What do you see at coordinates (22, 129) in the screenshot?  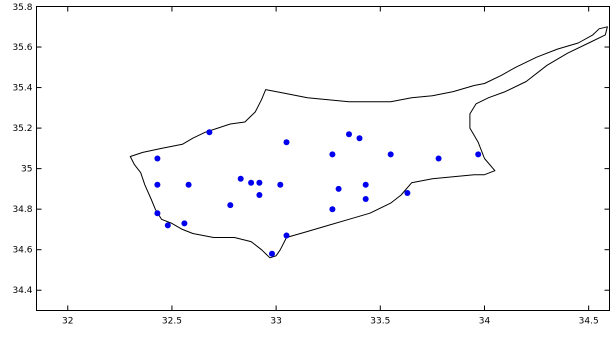 I see `y-tick-label-5: 35.2` at bounding box center [22, 129].